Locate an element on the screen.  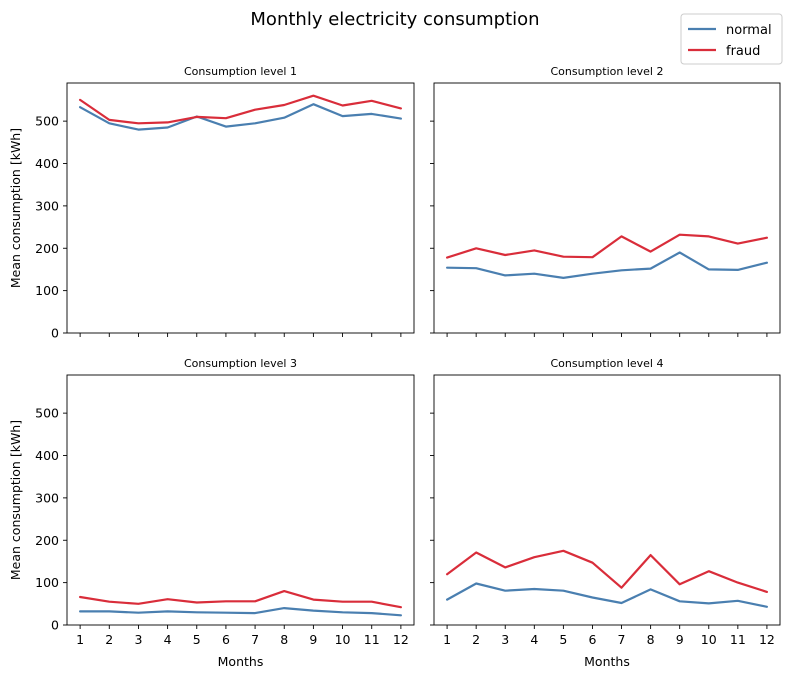
subplot-title: Consumption level 4 is located at coordinates (606, 363).